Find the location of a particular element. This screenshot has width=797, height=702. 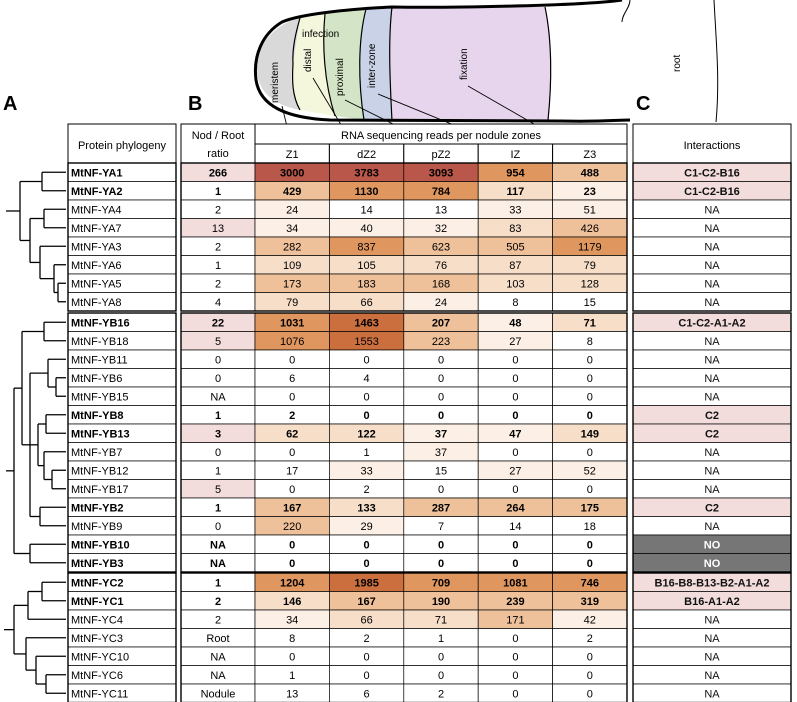

nodule-outline is located at coordinates (442, 61).